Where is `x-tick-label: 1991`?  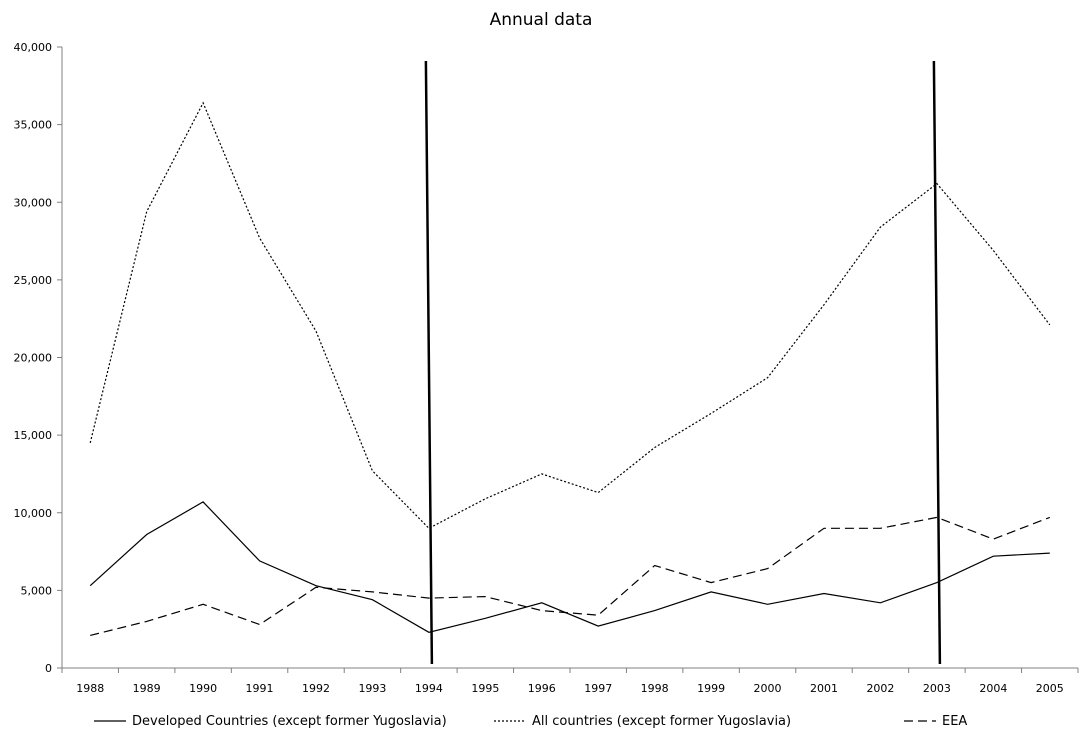 x-tick-label: 1991 is located at coordinates (260, 688).